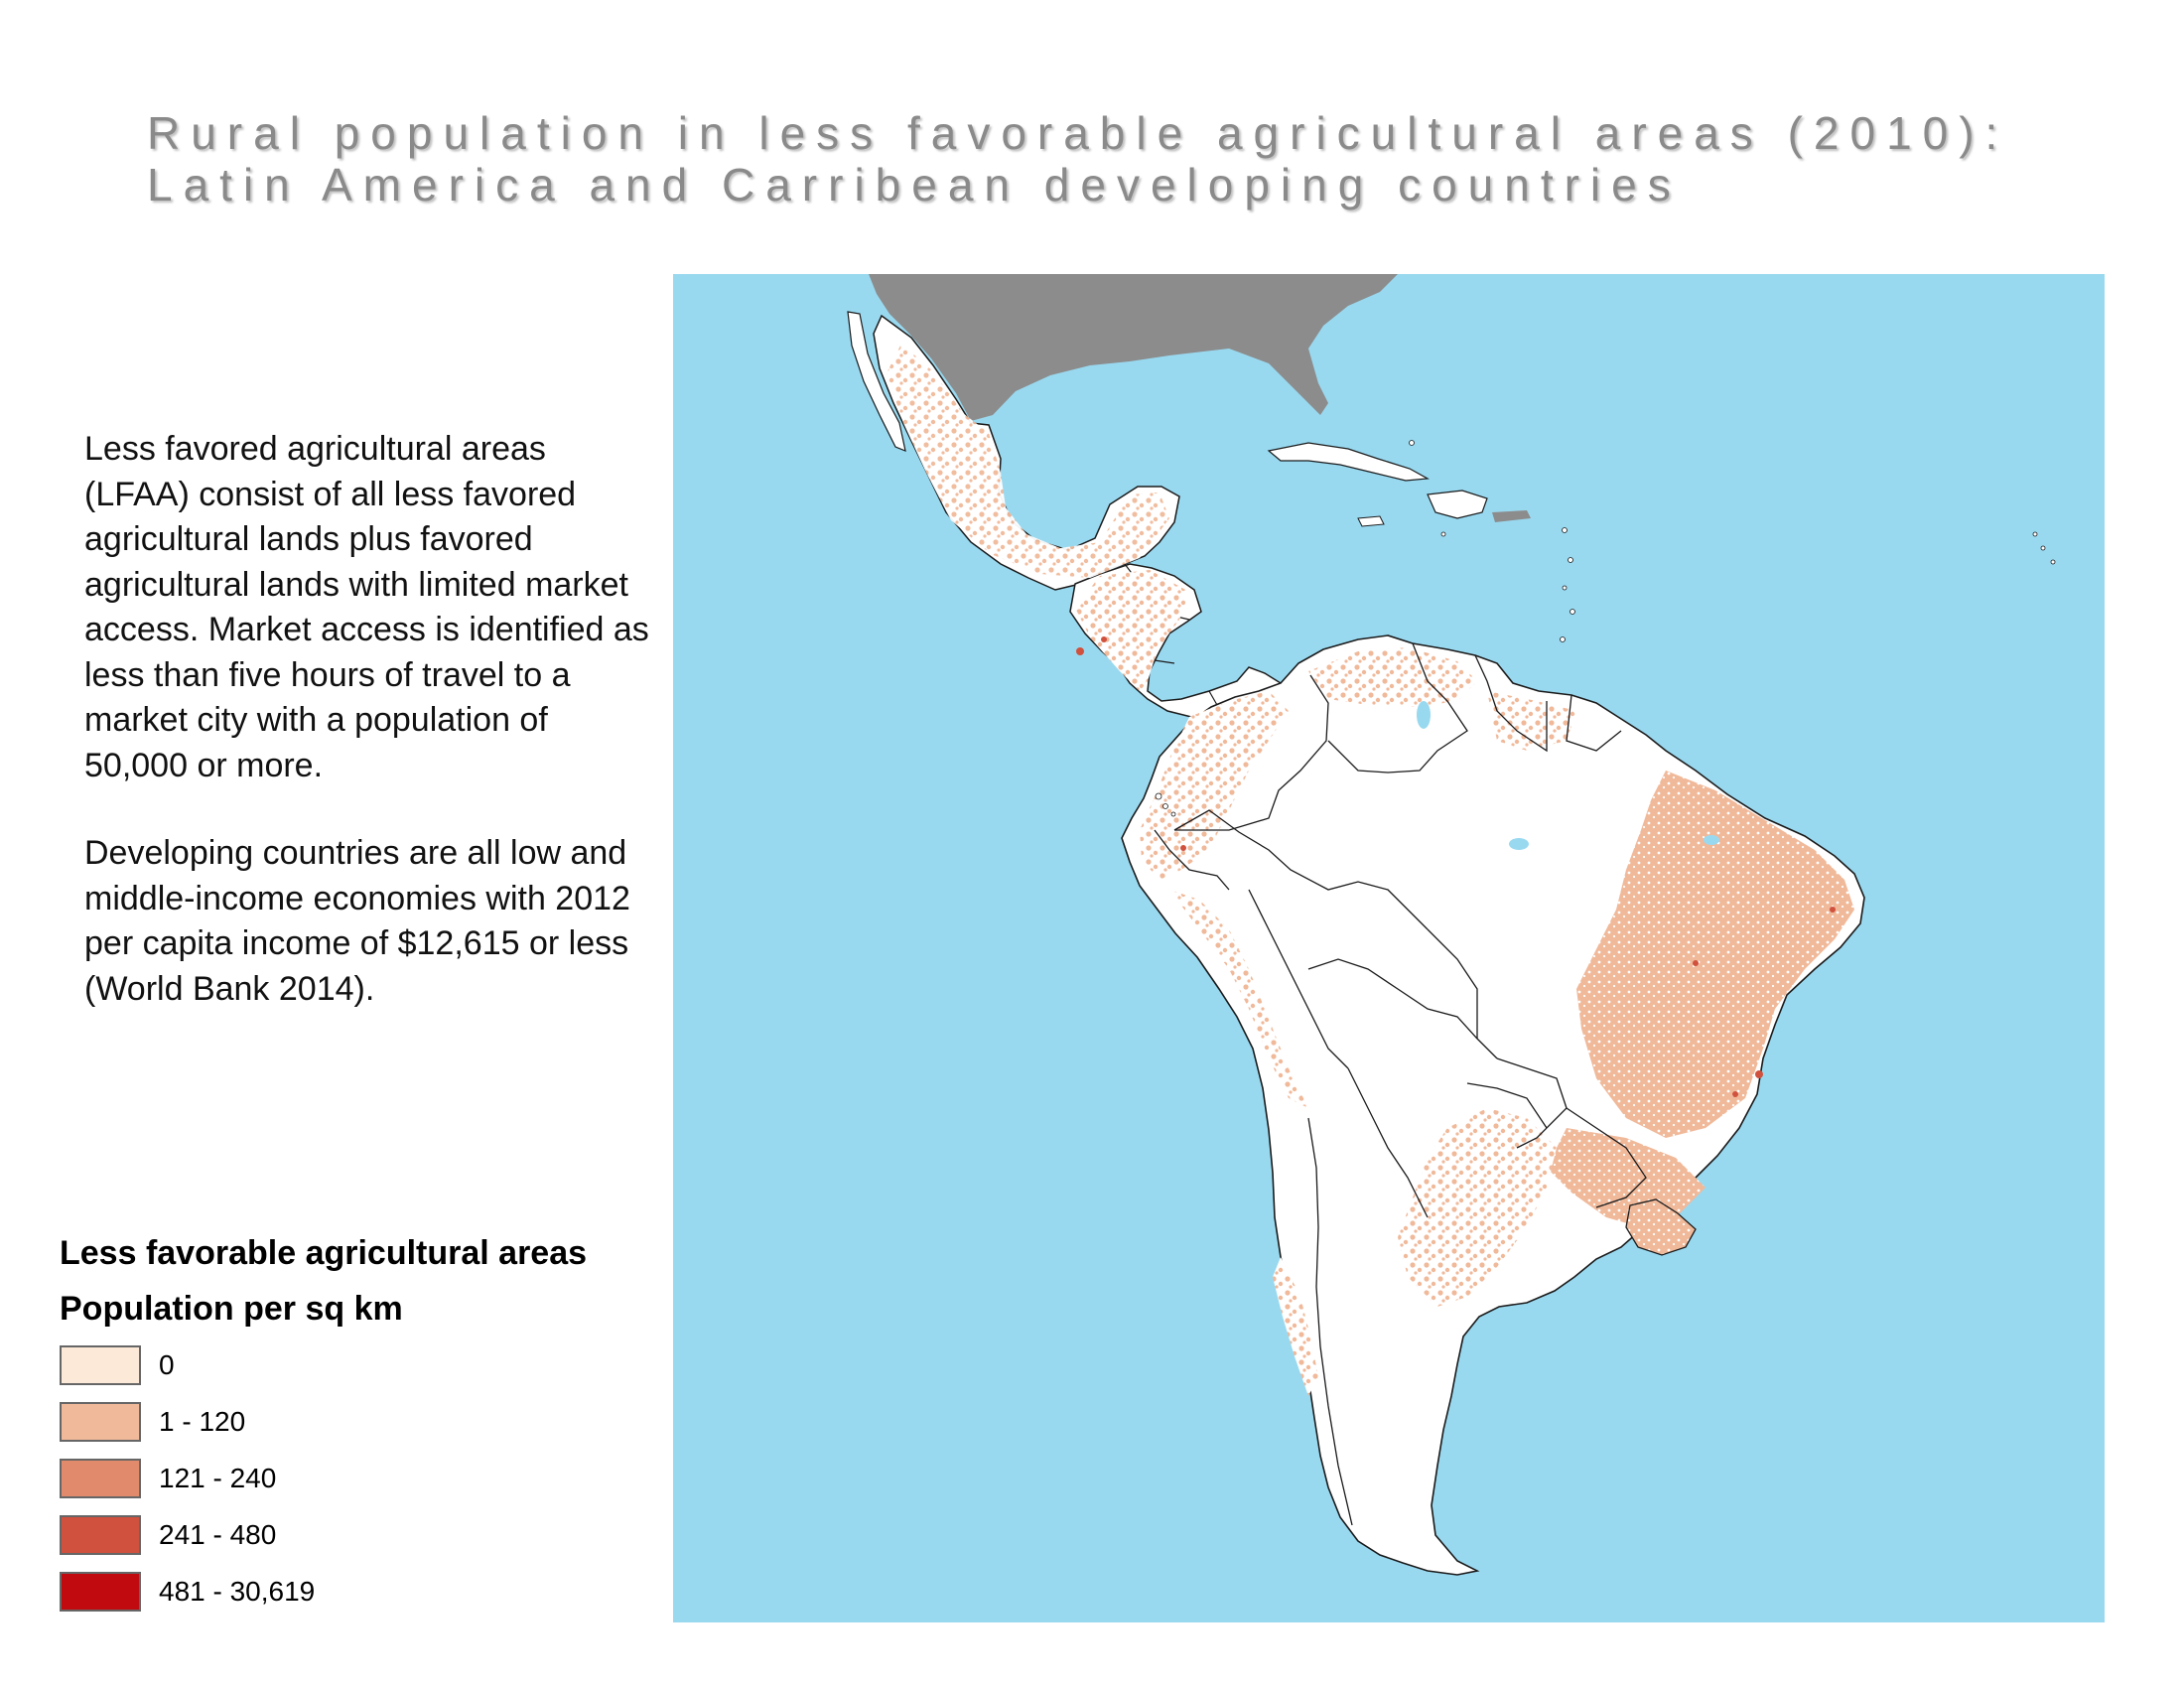 This screenshot has height=1688, width=2184. Describe the element at coordinates (1626, 1177) in the screenshot. I see `lfaa-area-southern-brazil` at that location.